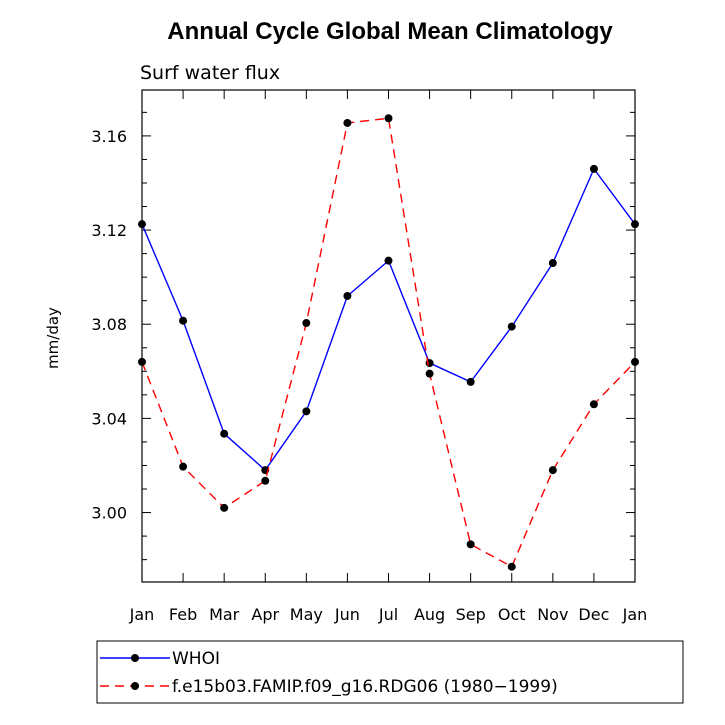  What do you see at coordinates (53, 338) in the screenshot?
I see `y-axis-label: mm/day` at bounding box center [53, 338].